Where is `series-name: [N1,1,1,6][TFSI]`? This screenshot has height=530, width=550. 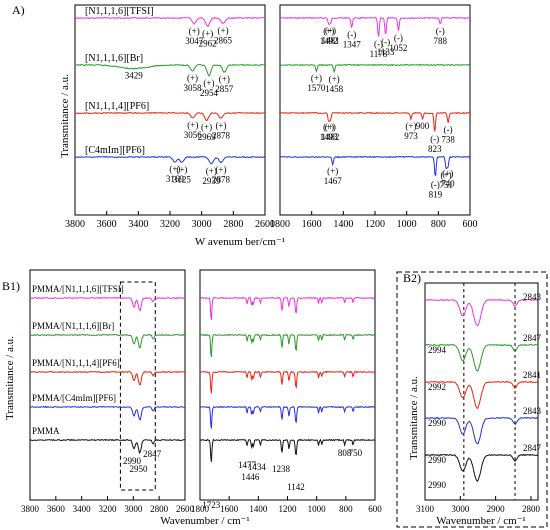
series-name: [N1,1,1,6][TFSI] is located at coordinates (119, 11).